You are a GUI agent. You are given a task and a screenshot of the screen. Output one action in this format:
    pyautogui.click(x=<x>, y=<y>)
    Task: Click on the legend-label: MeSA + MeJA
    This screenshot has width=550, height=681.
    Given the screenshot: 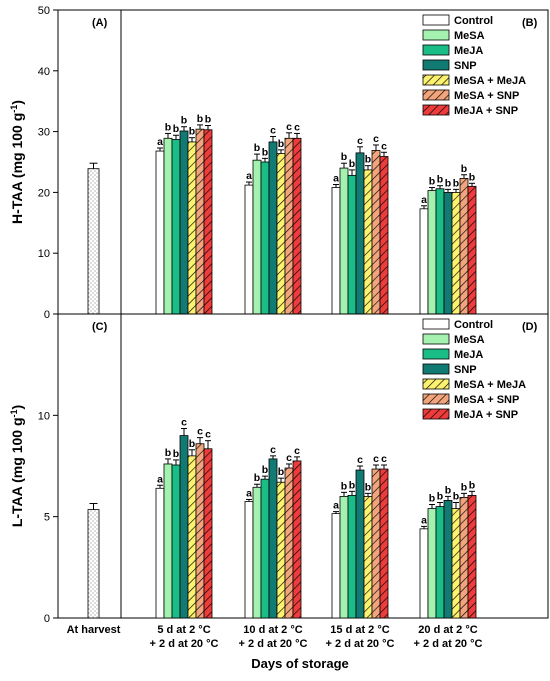 What is the action you would take?
    pyautogui.click(x=490, y=385)
    